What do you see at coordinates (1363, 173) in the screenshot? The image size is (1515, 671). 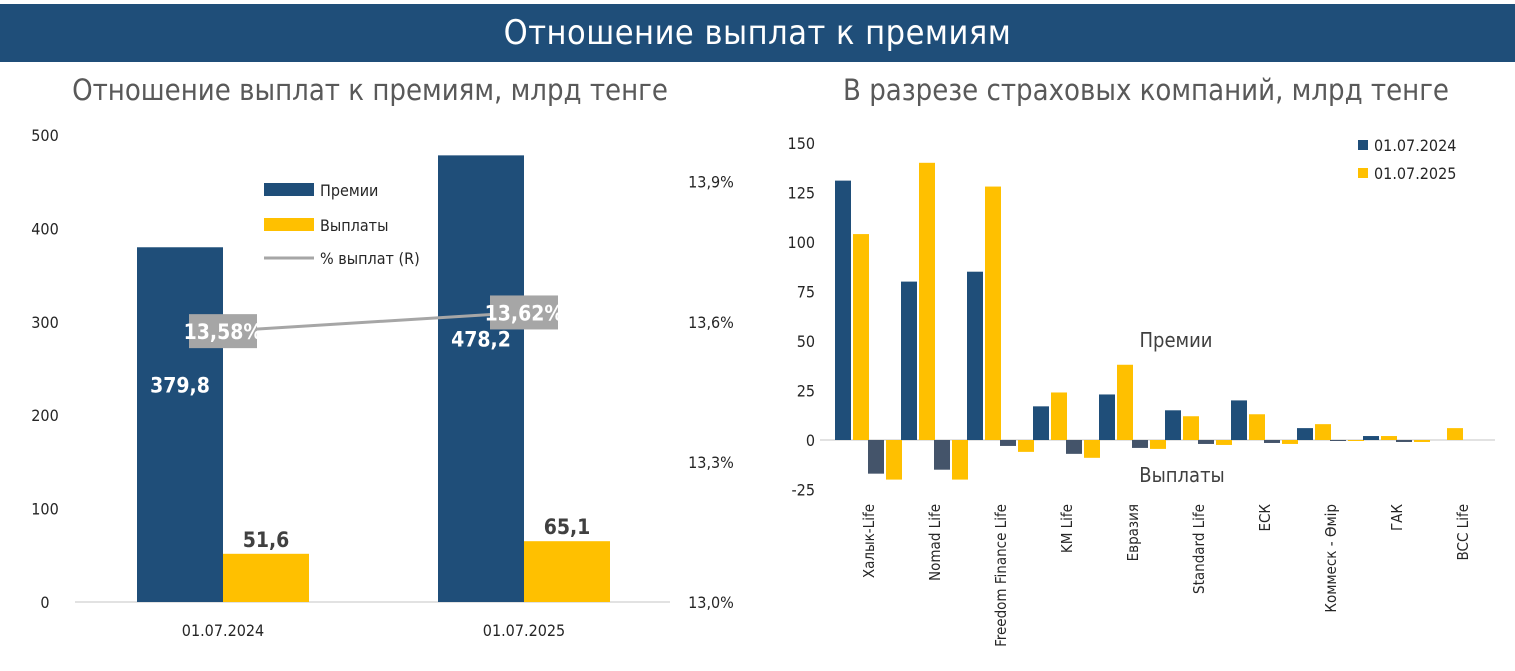 I see `legend-2025-swatch` at bounding box center [1363, 173].